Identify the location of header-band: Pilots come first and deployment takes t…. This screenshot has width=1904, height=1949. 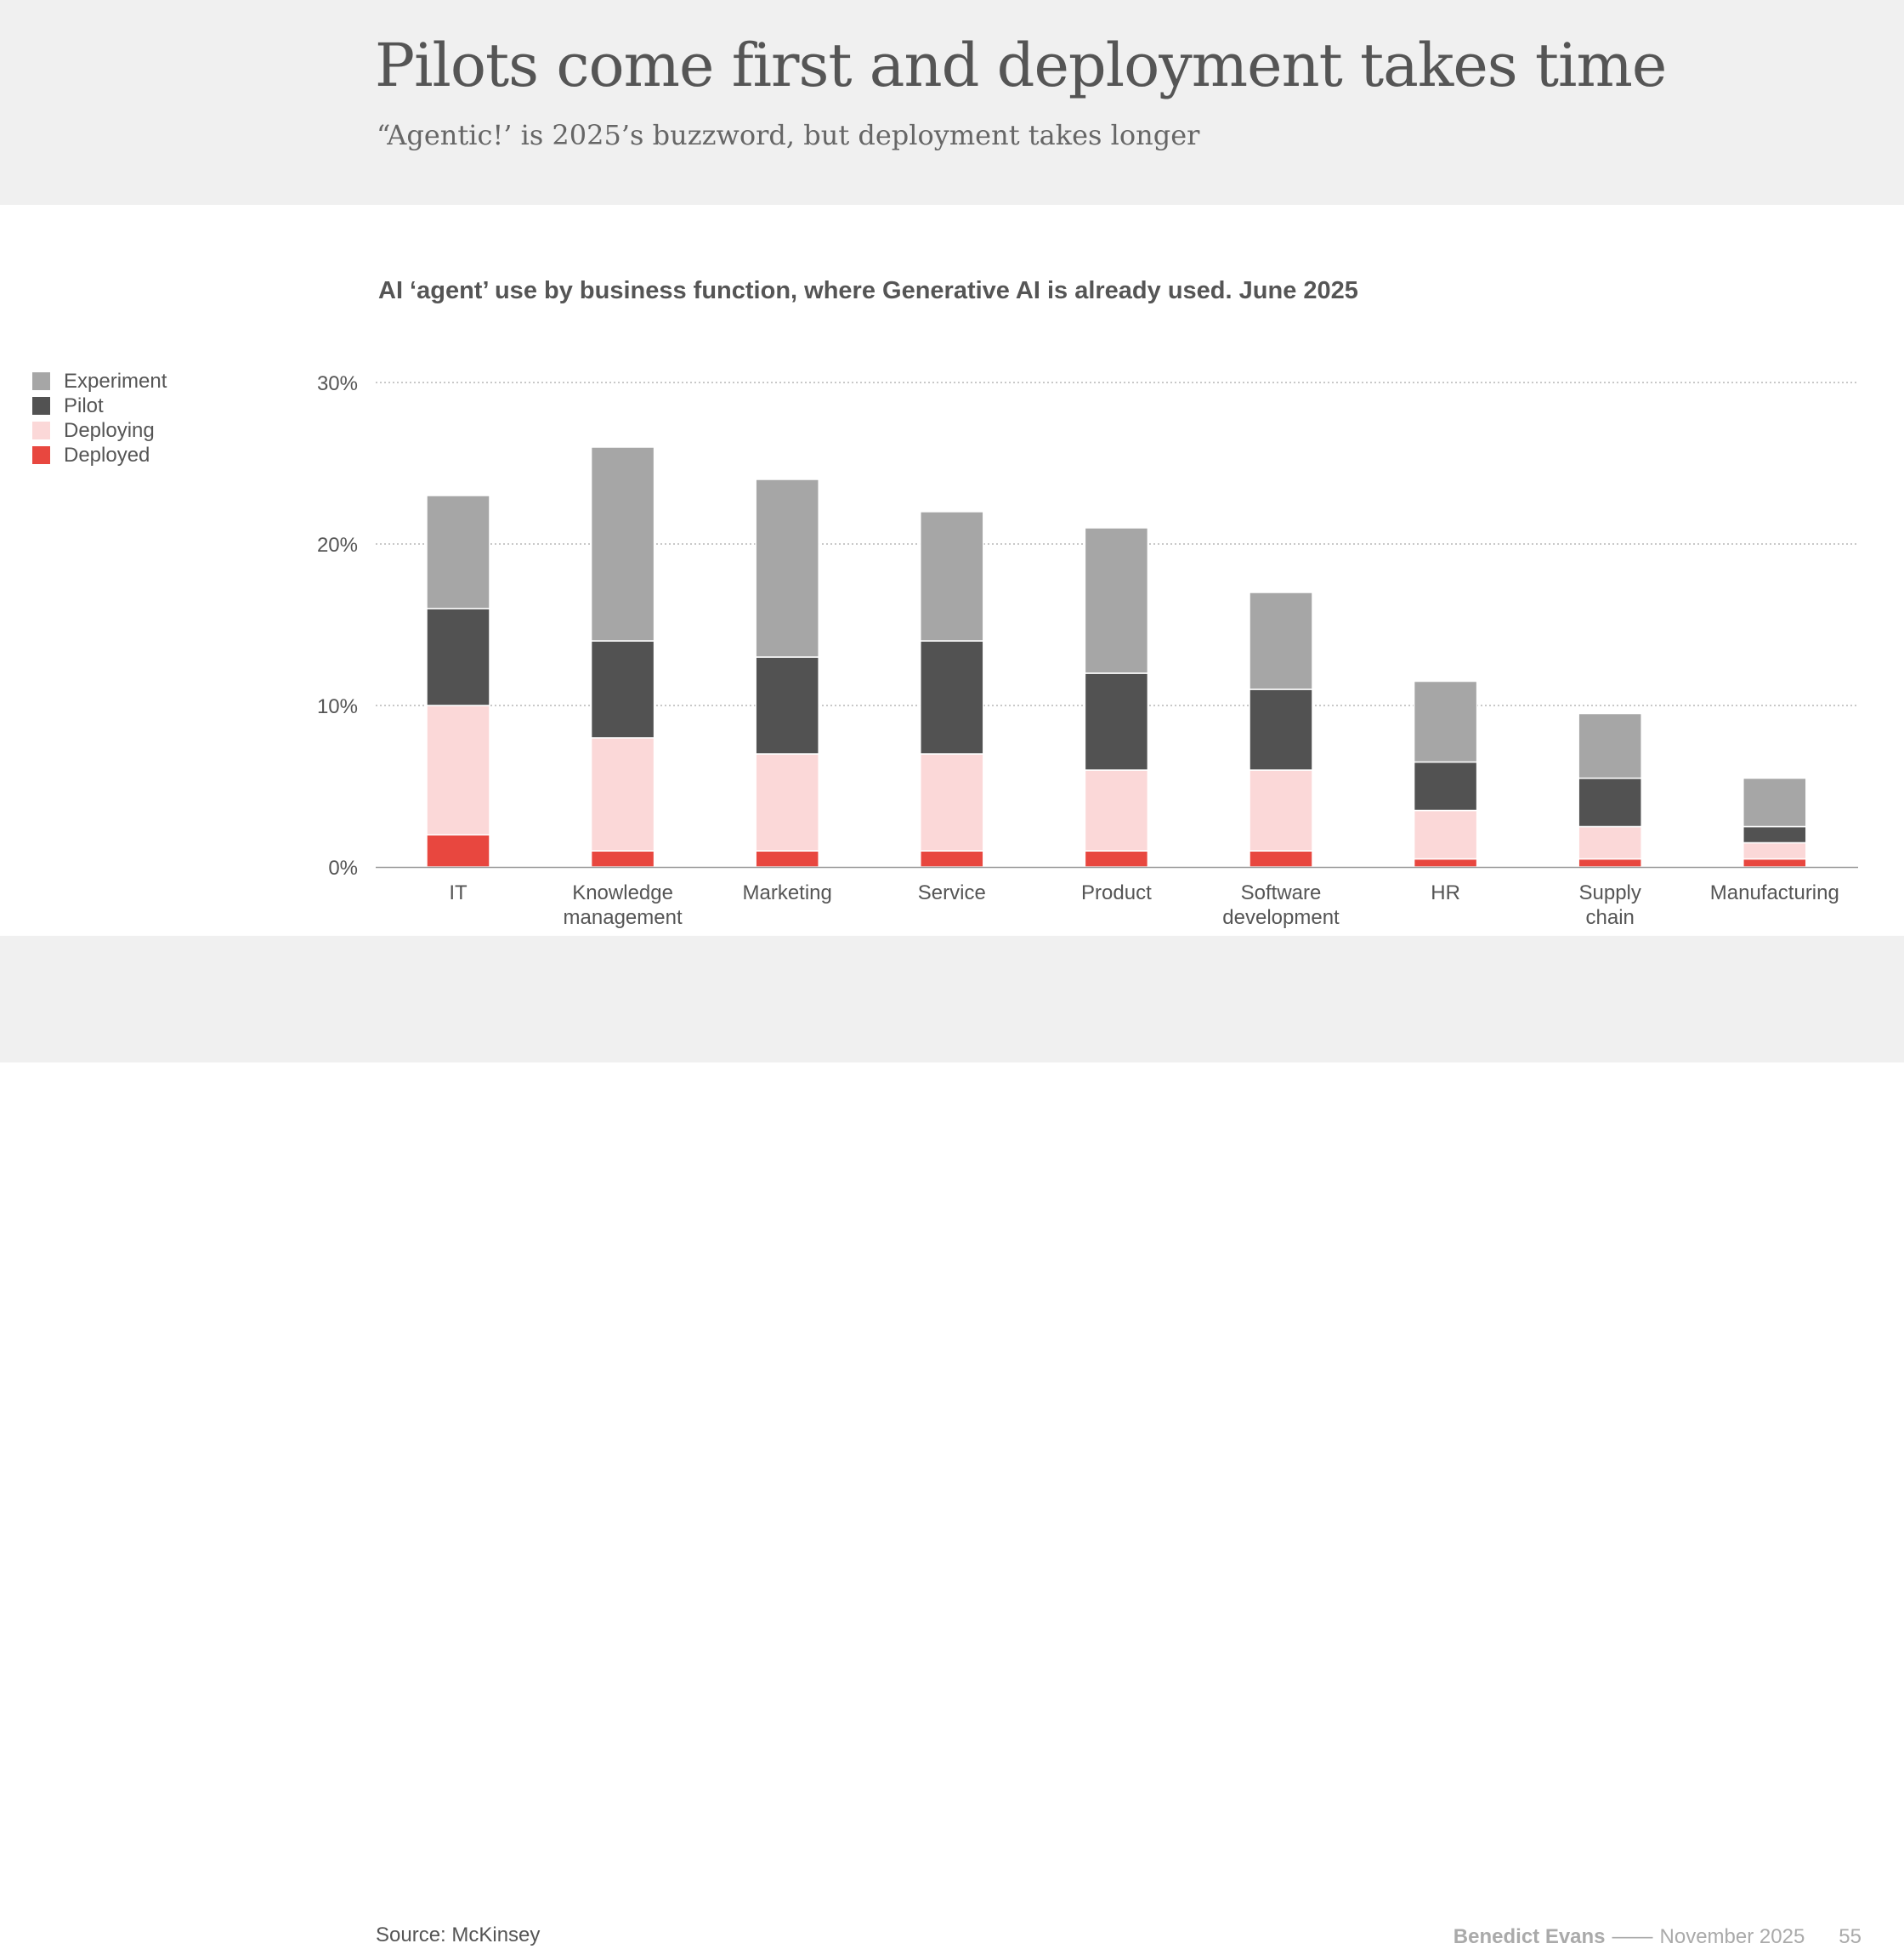
(952, 102).